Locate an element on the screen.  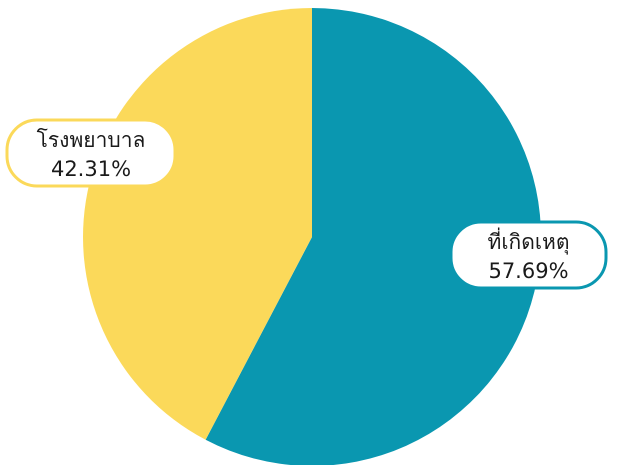
slice-label: ที่เกิดเหตุ is located at coordinates (528, 241).